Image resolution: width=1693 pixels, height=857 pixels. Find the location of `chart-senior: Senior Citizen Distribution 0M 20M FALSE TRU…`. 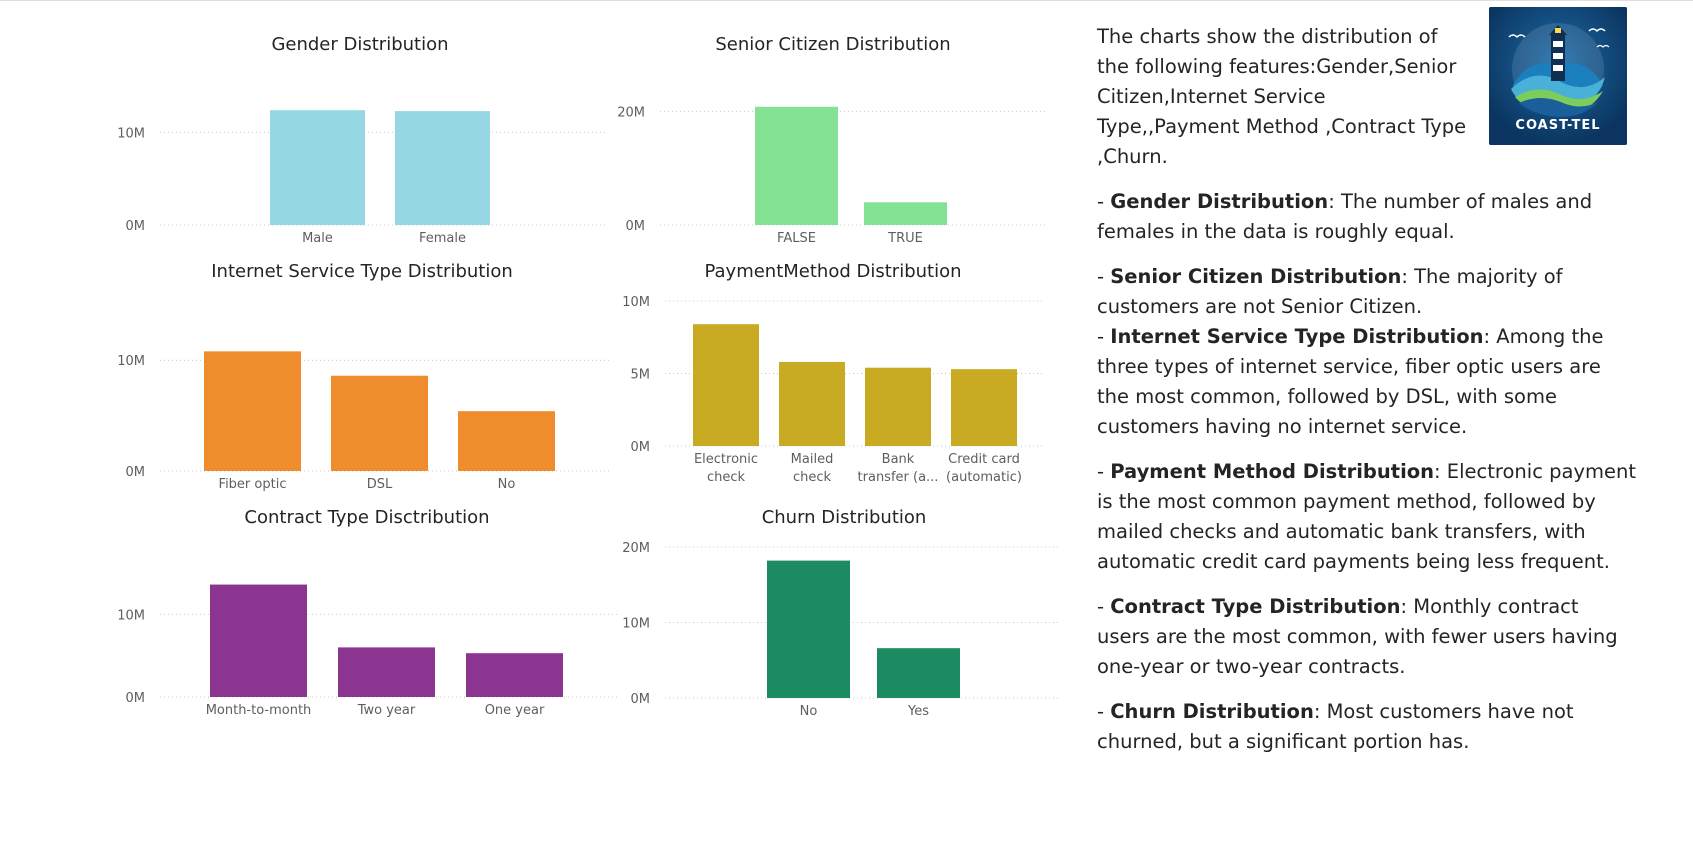

chart-senior: Senior Citizen Distribution 0M 20M FALSE TRU… is located at coordinates (830, 143).